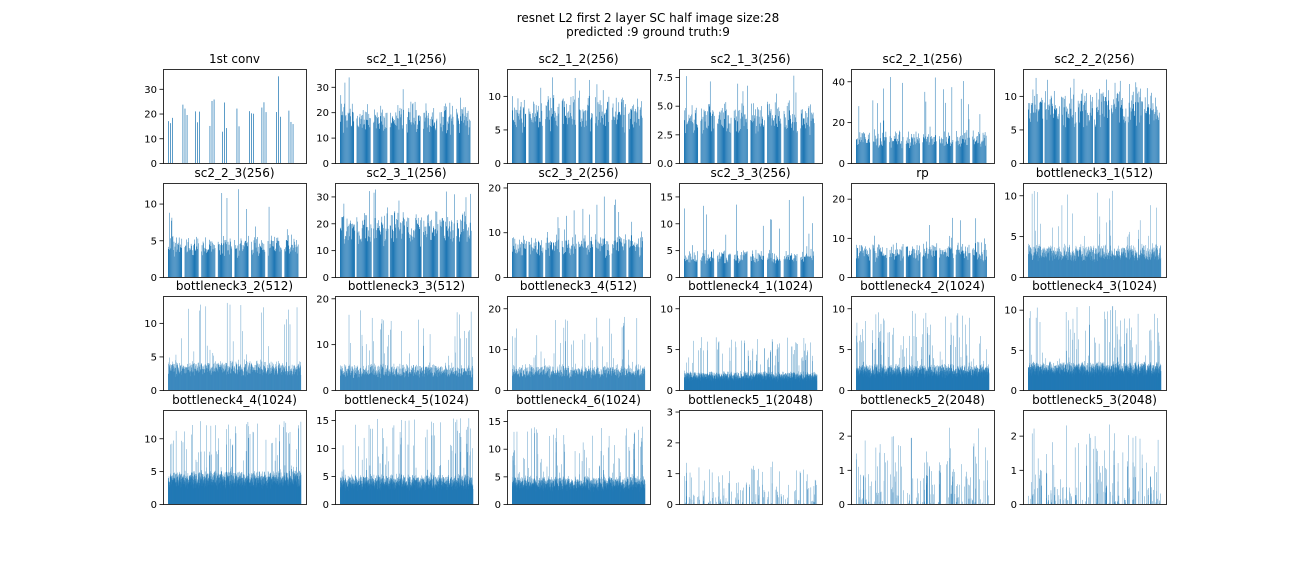 The height and width of the screenshot is (576, 1296). Describe the element at coordinates (665, 164) in the screenshot. I see `y-tick-label: 0.0` at that location.